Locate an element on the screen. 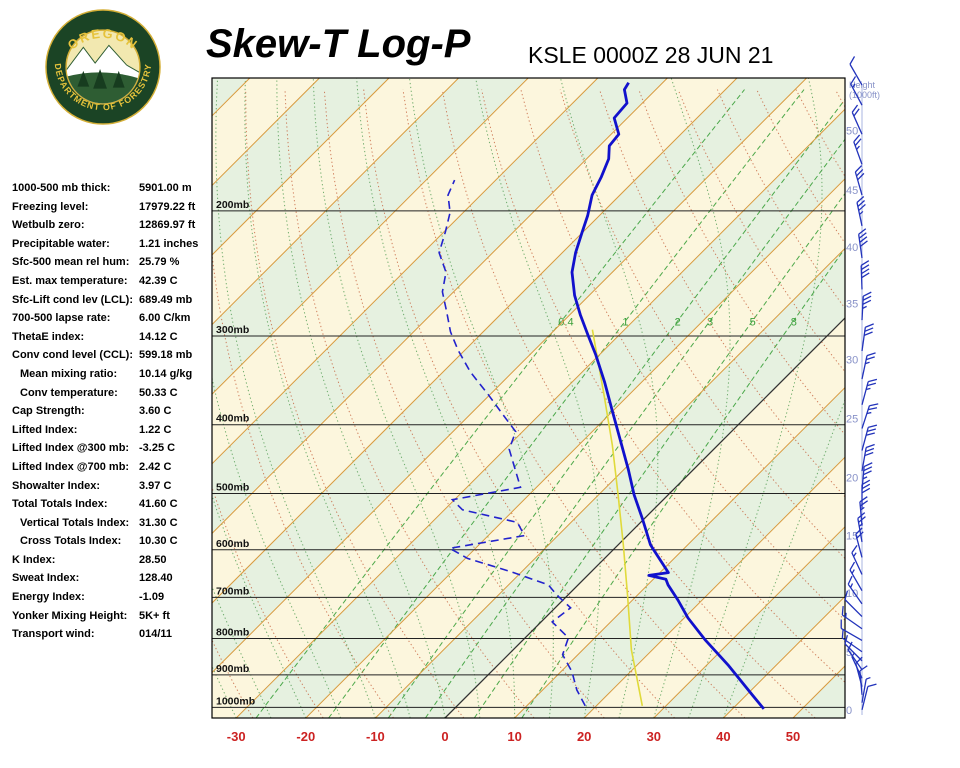  station-label: KSLE 0000Z 28 JUN 21 is located at coordinates (651, 55).